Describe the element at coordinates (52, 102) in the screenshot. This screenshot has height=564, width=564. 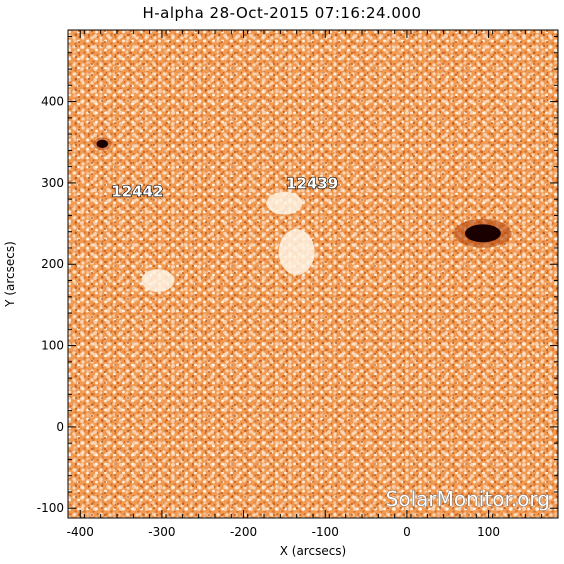
I see `y-tick-label: 400` at that location.